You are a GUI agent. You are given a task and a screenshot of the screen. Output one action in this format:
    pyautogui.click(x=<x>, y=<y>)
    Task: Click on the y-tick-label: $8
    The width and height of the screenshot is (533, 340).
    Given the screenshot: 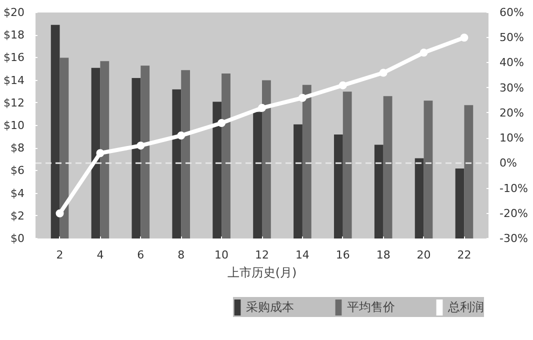 What is the action you would take?
    pyautogui.click(x=17, y=148)
    